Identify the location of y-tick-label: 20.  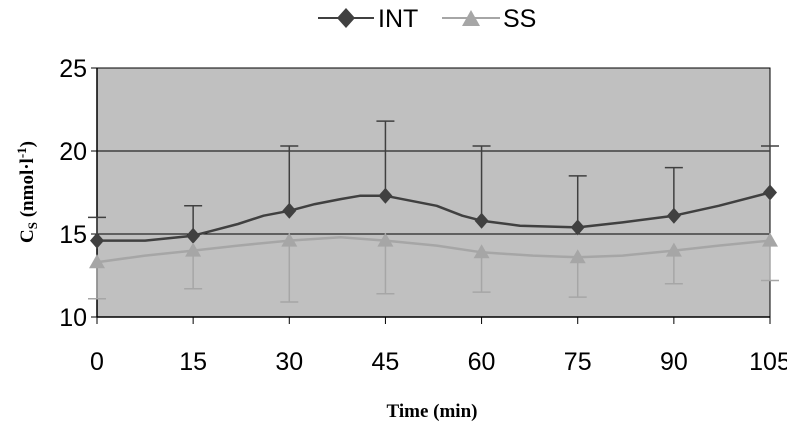
(73, 152).